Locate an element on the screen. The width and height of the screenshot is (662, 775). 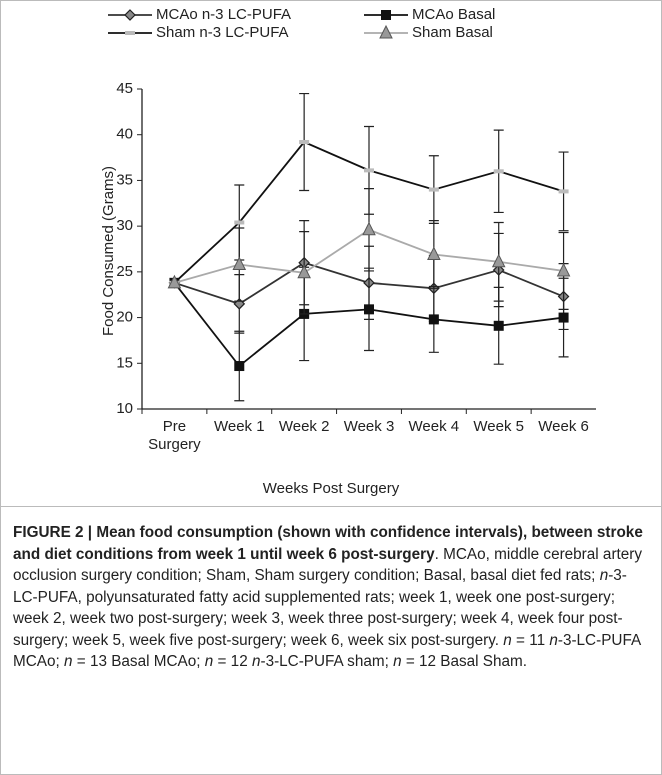
caption-text: = 12 Basal Sham. is located at coordinates (464, 661).